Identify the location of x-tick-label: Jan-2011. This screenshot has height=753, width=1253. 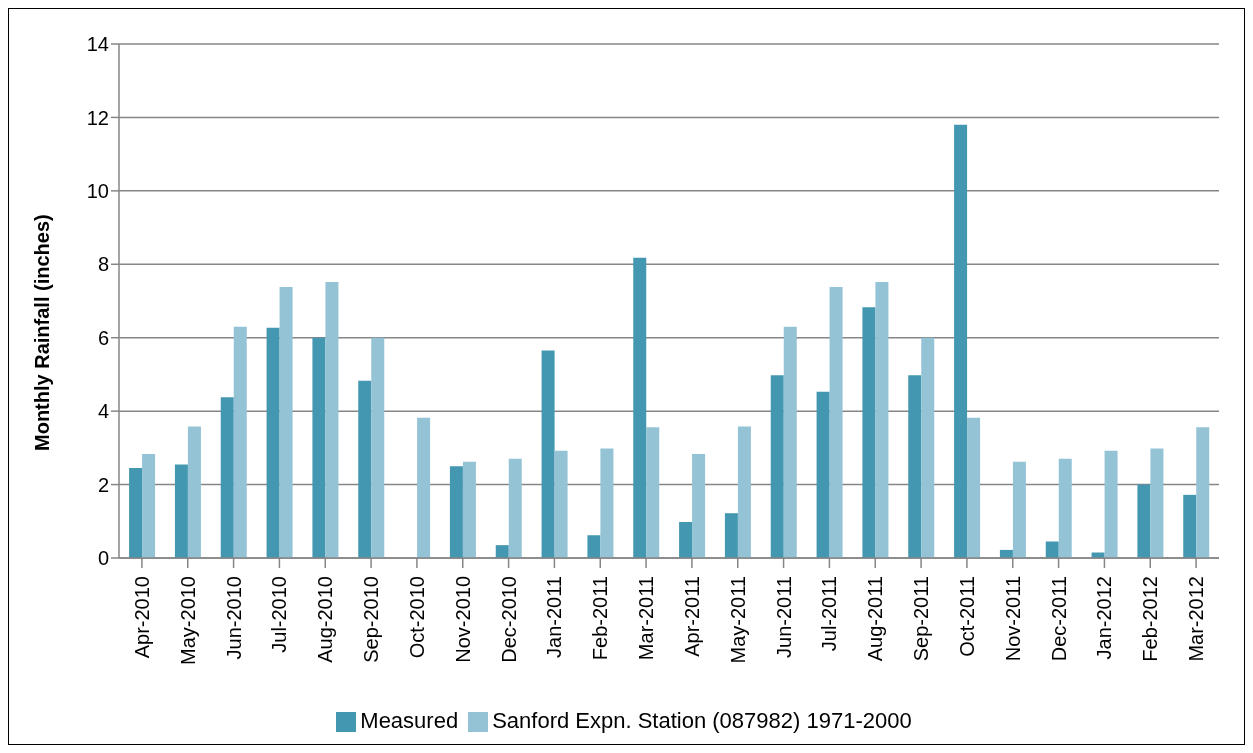
(554, 617).